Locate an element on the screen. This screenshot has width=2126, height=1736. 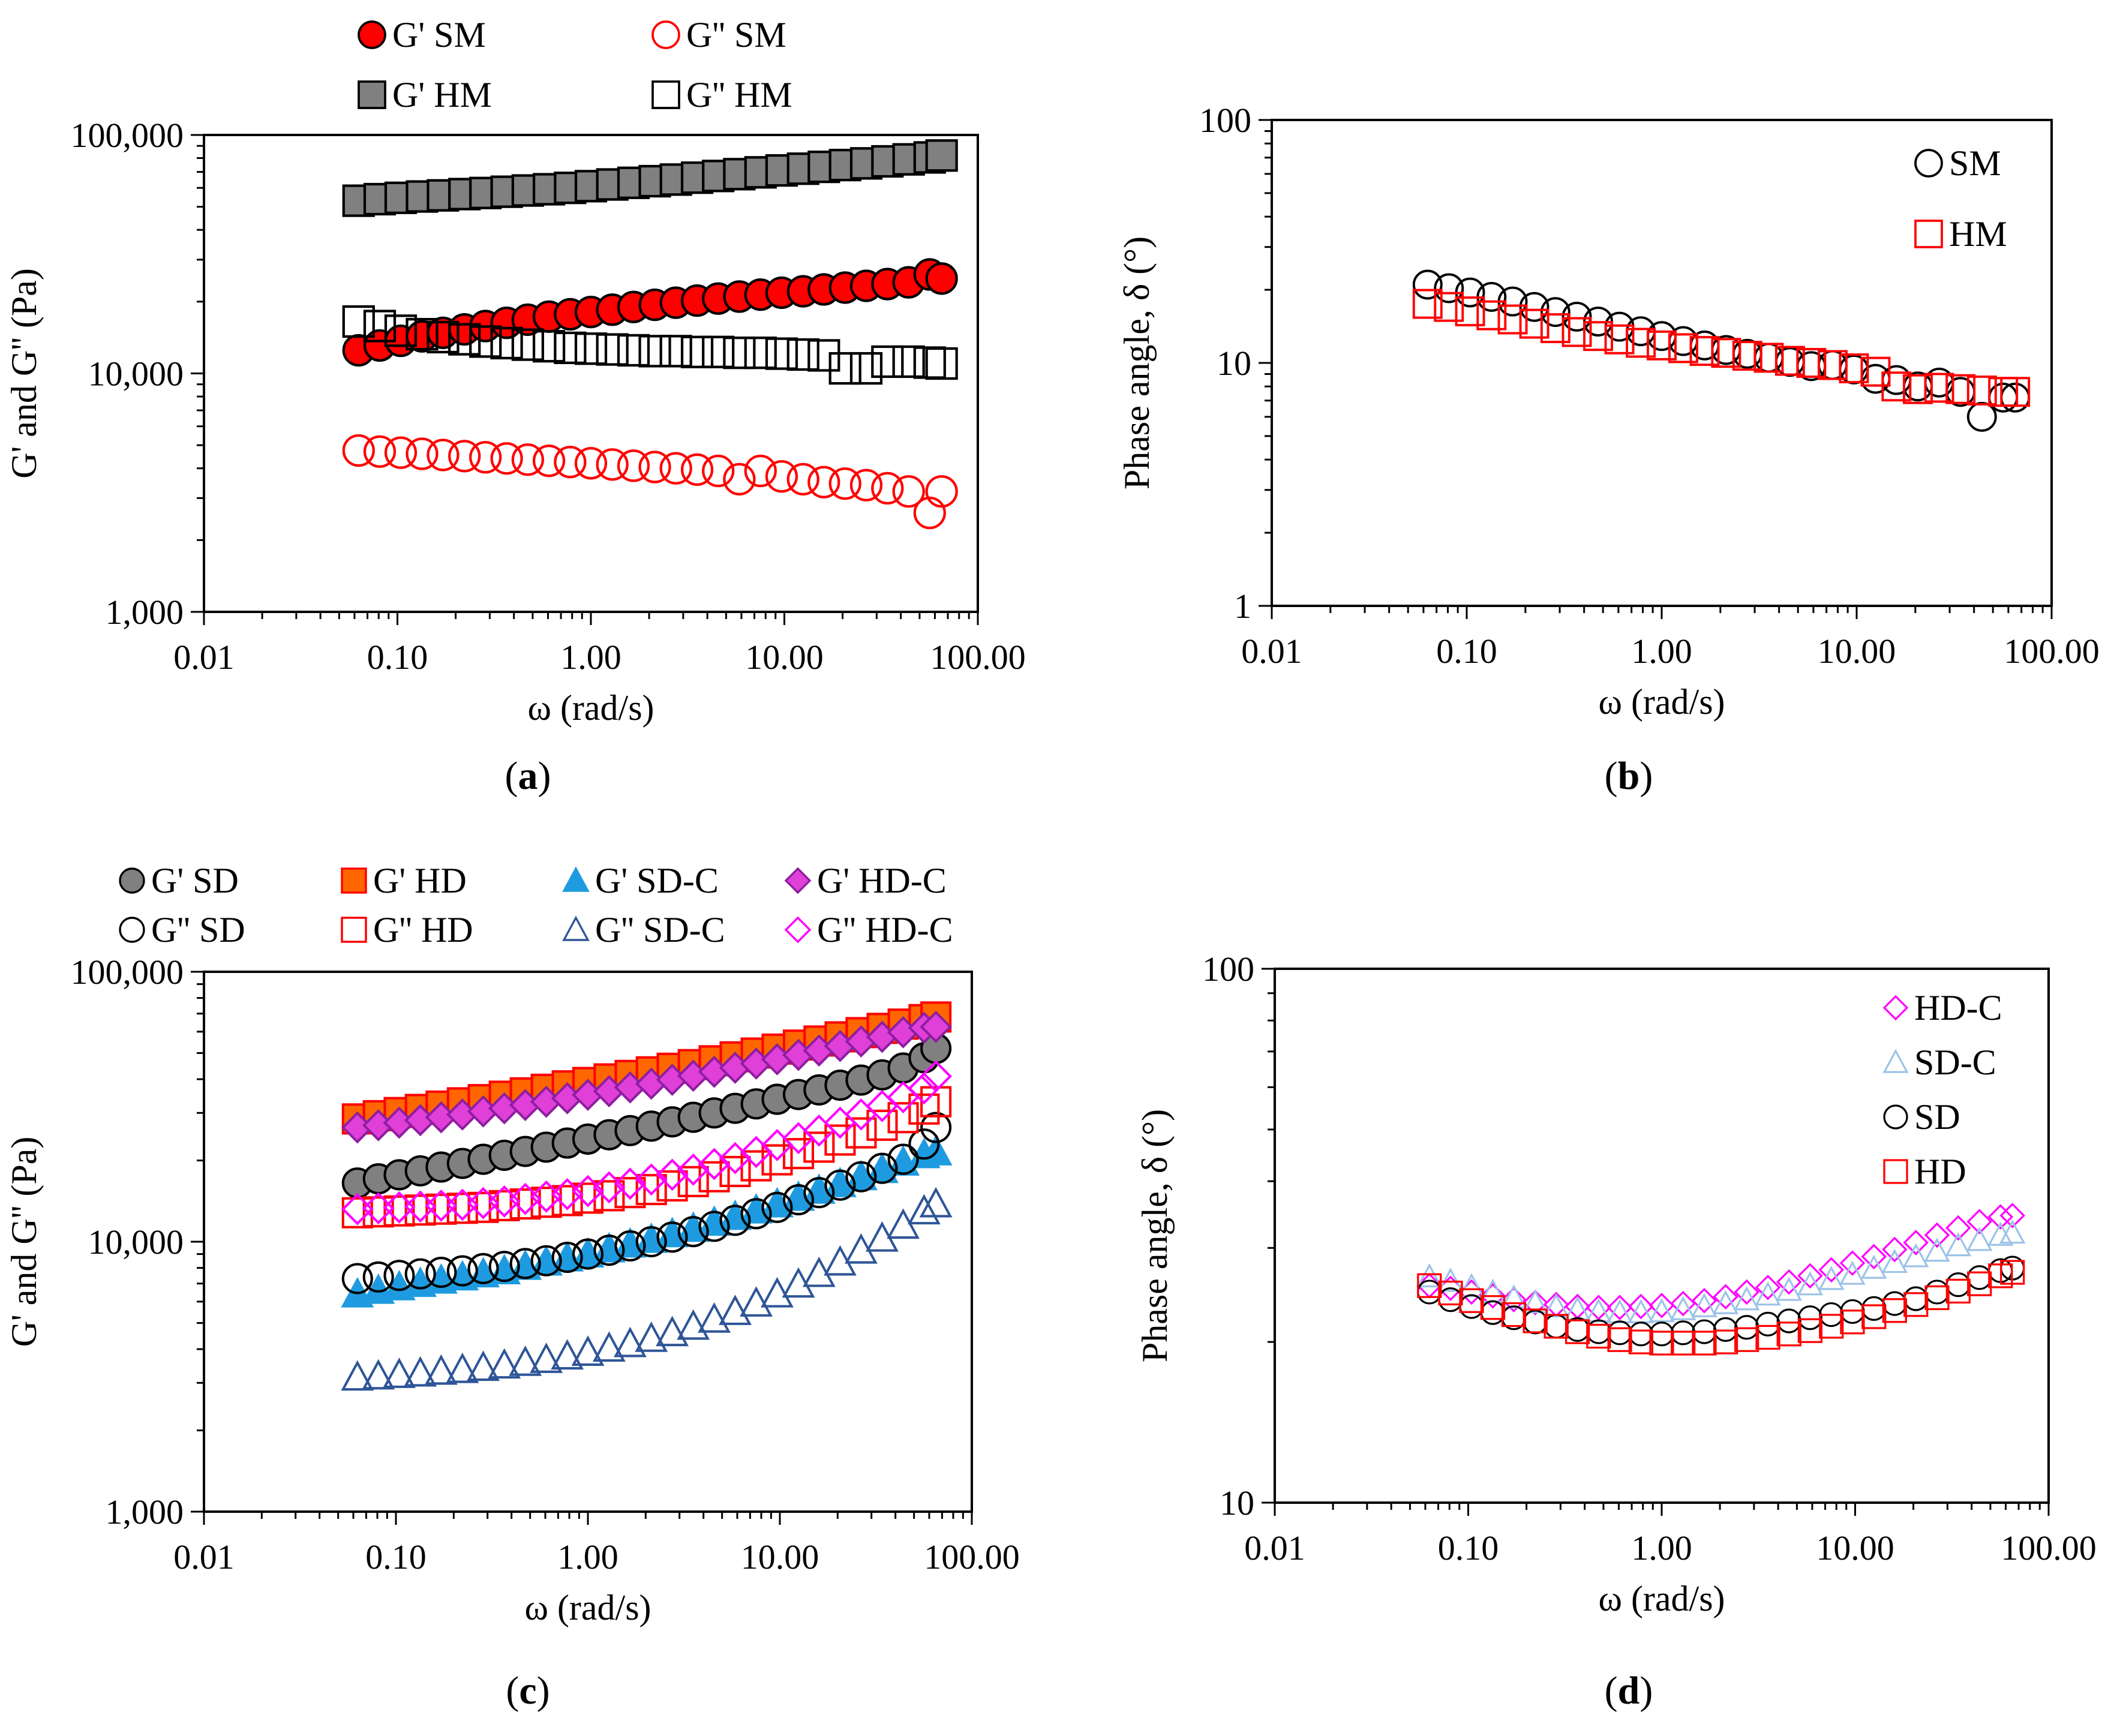
series-hm is located at coordinates (1721, 348).